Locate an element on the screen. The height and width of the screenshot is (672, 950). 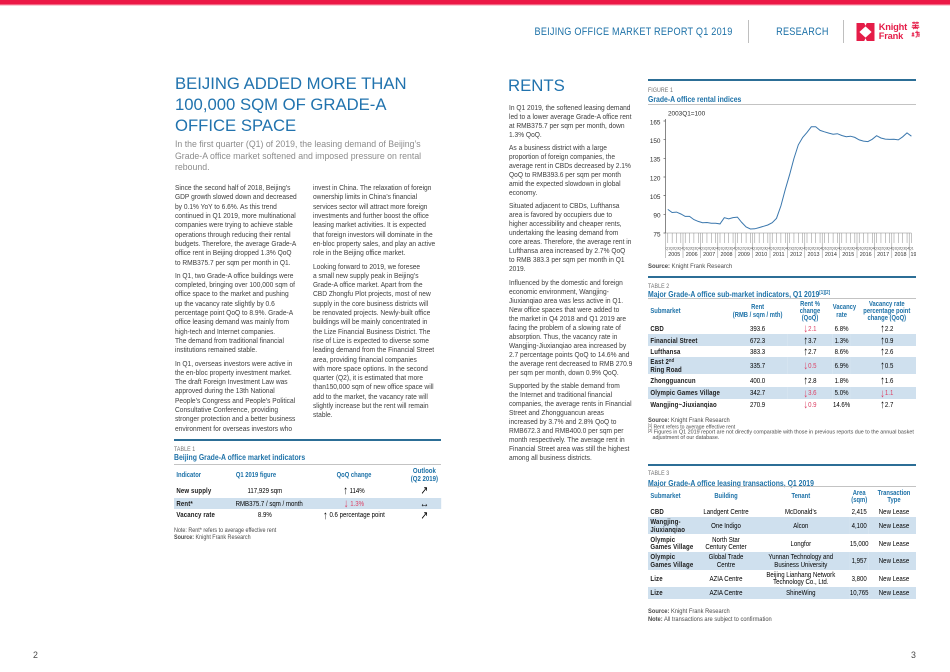
svg-text: 135 is located at coordinates (655, 160).